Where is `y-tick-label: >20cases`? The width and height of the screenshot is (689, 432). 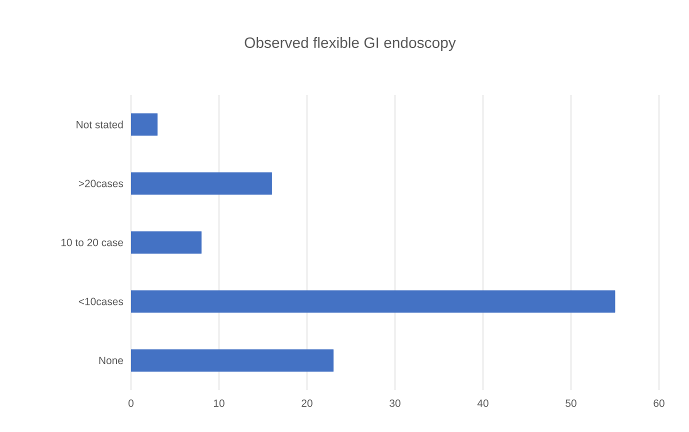 y-tick-label: >20cases is located at coordinates (101, 184).